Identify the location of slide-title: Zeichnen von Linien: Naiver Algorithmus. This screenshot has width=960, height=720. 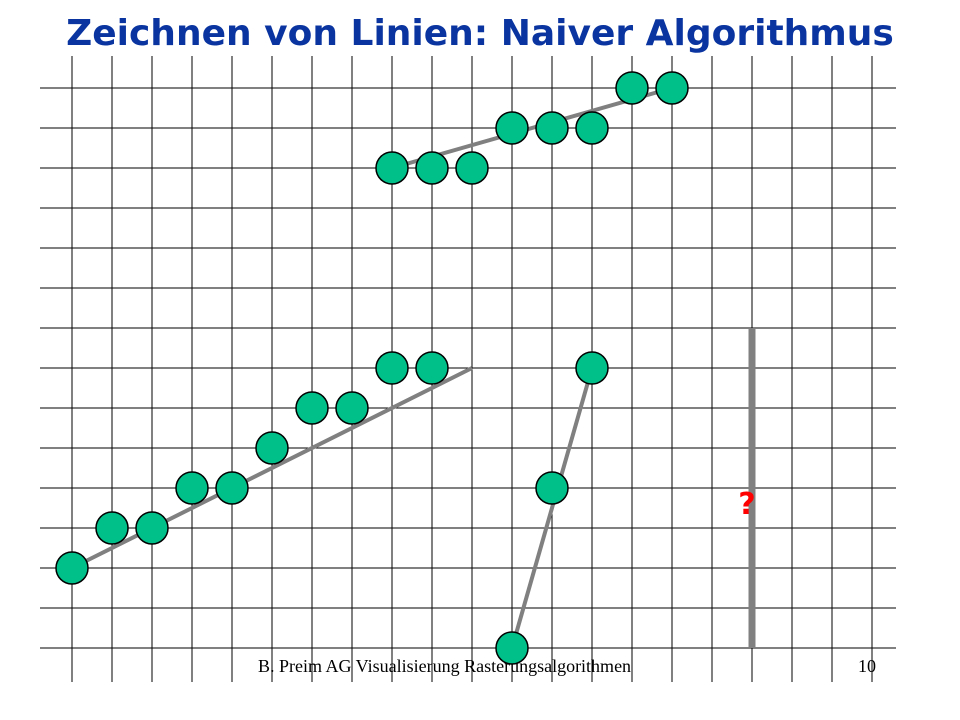
(480, 33).